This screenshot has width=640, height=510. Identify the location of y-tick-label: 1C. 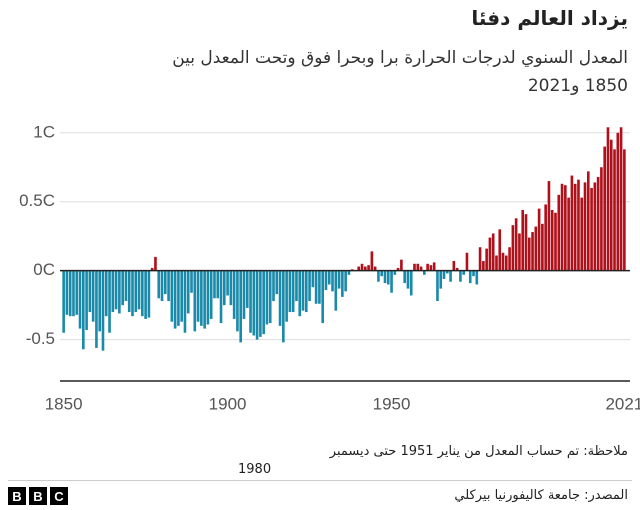
(44, 131).